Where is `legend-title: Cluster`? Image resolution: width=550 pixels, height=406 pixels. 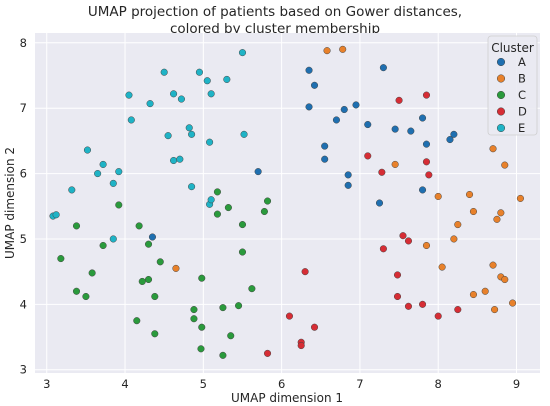
legend-title: Cluster is located at coordinates (512, 48).